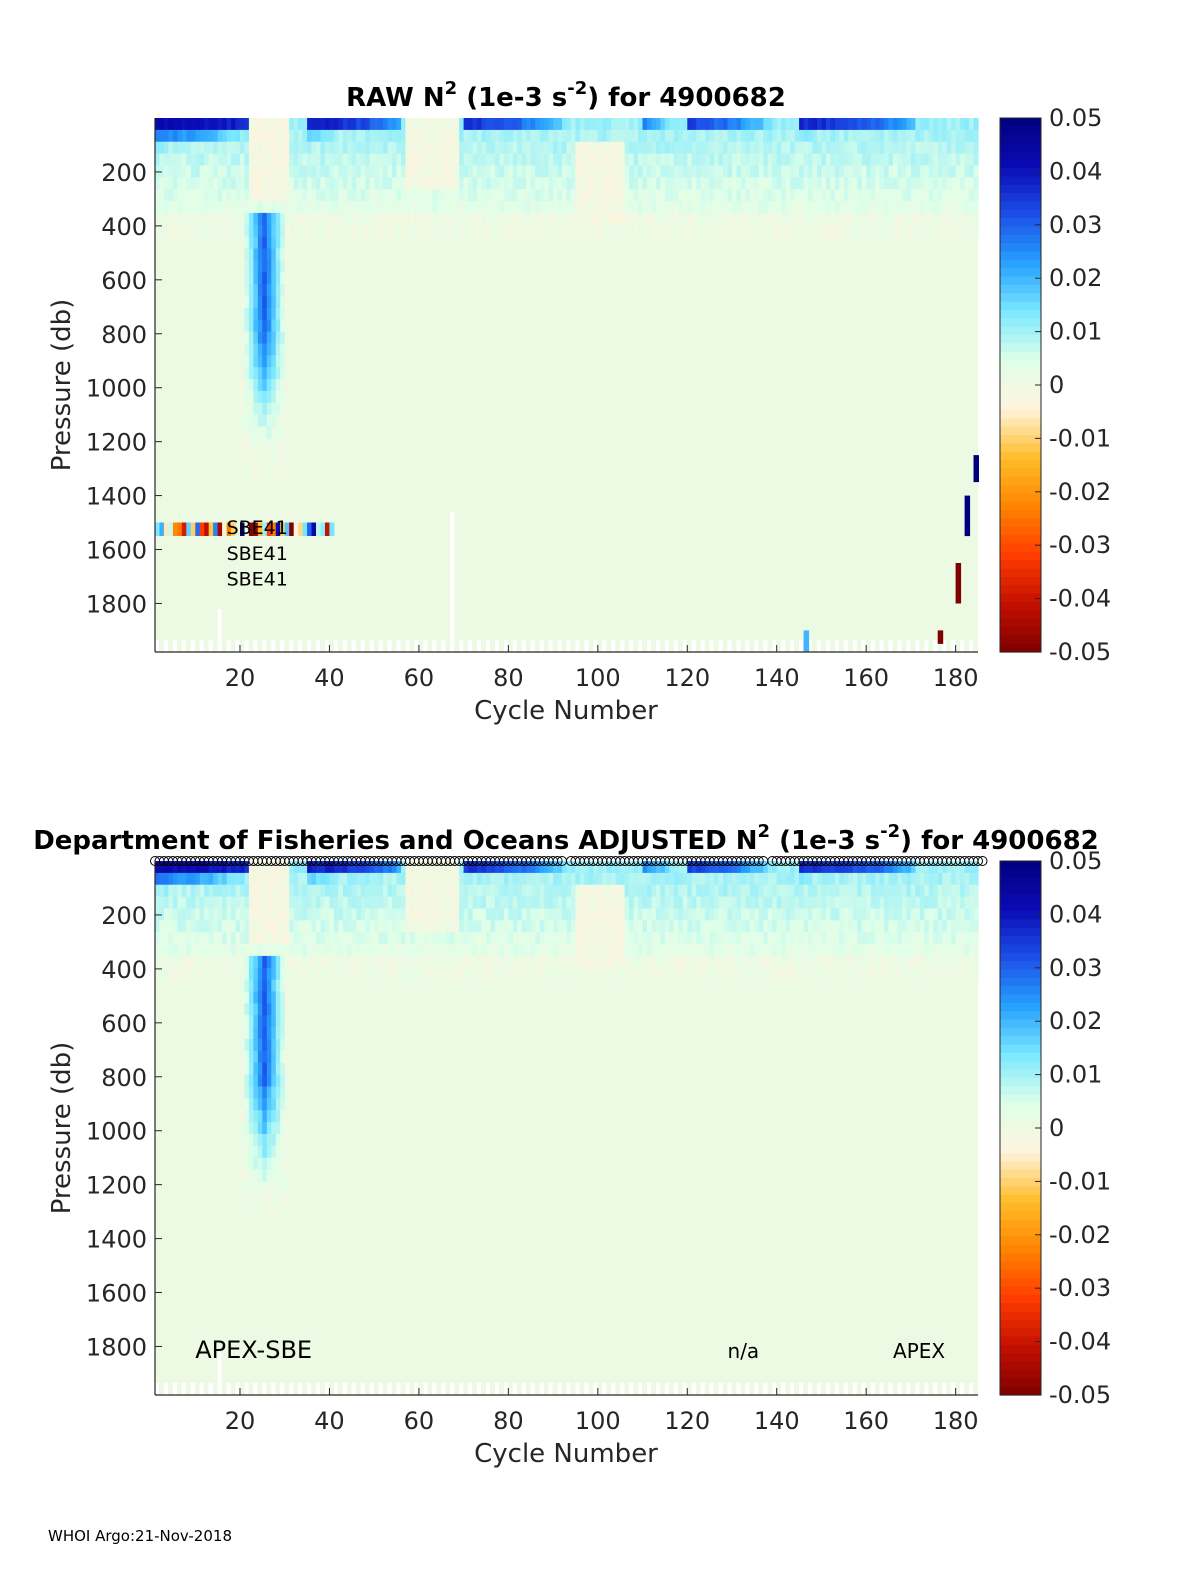 This screenshot has height=1575, width=1200. I want to click on colorbar-tick-label: -0.02, so click(1080, 1235).